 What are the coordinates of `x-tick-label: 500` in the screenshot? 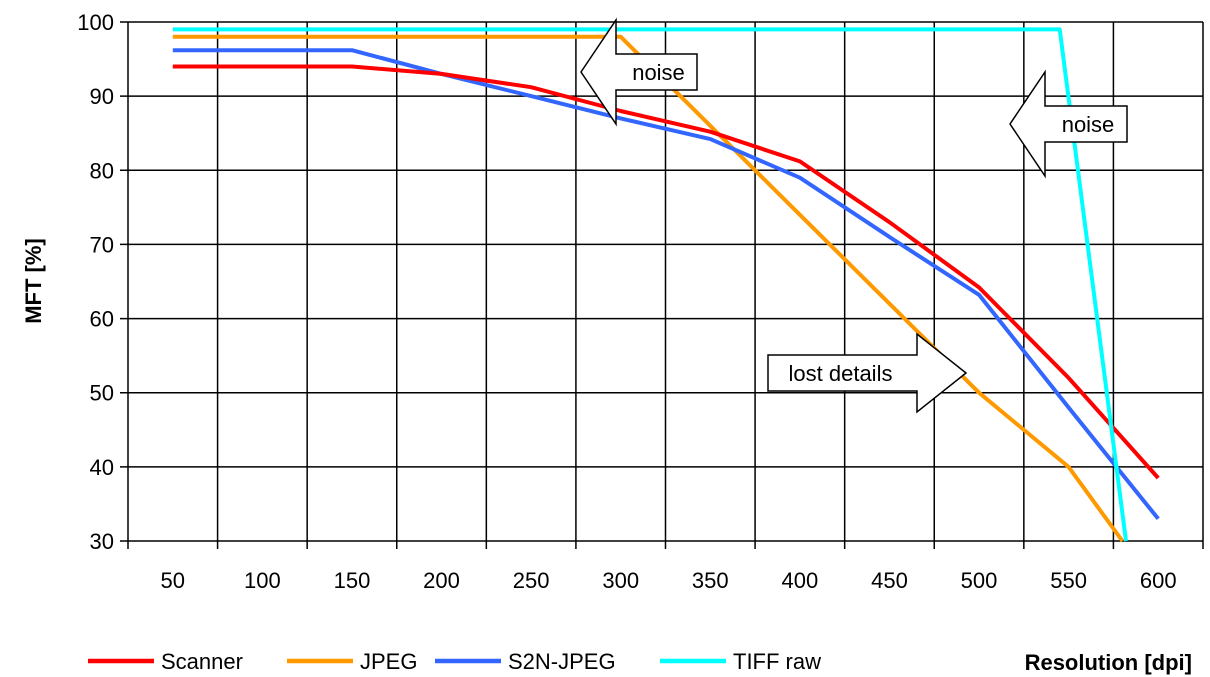 It's located at (979, 580).